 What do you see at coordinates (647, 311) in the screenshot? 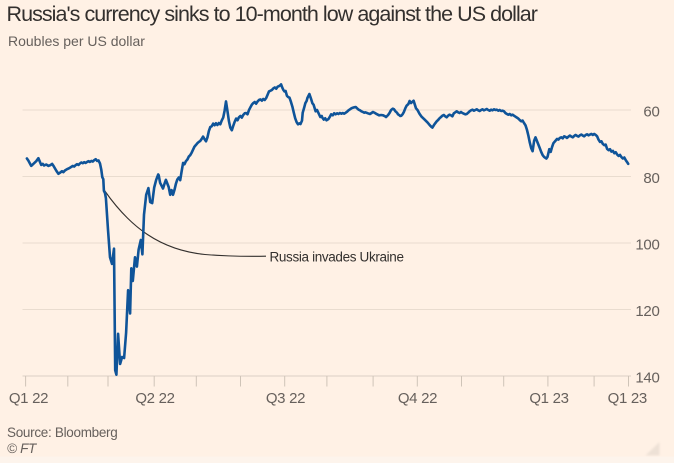
I see `svg-text: 120` at bounding box center [647, 311].